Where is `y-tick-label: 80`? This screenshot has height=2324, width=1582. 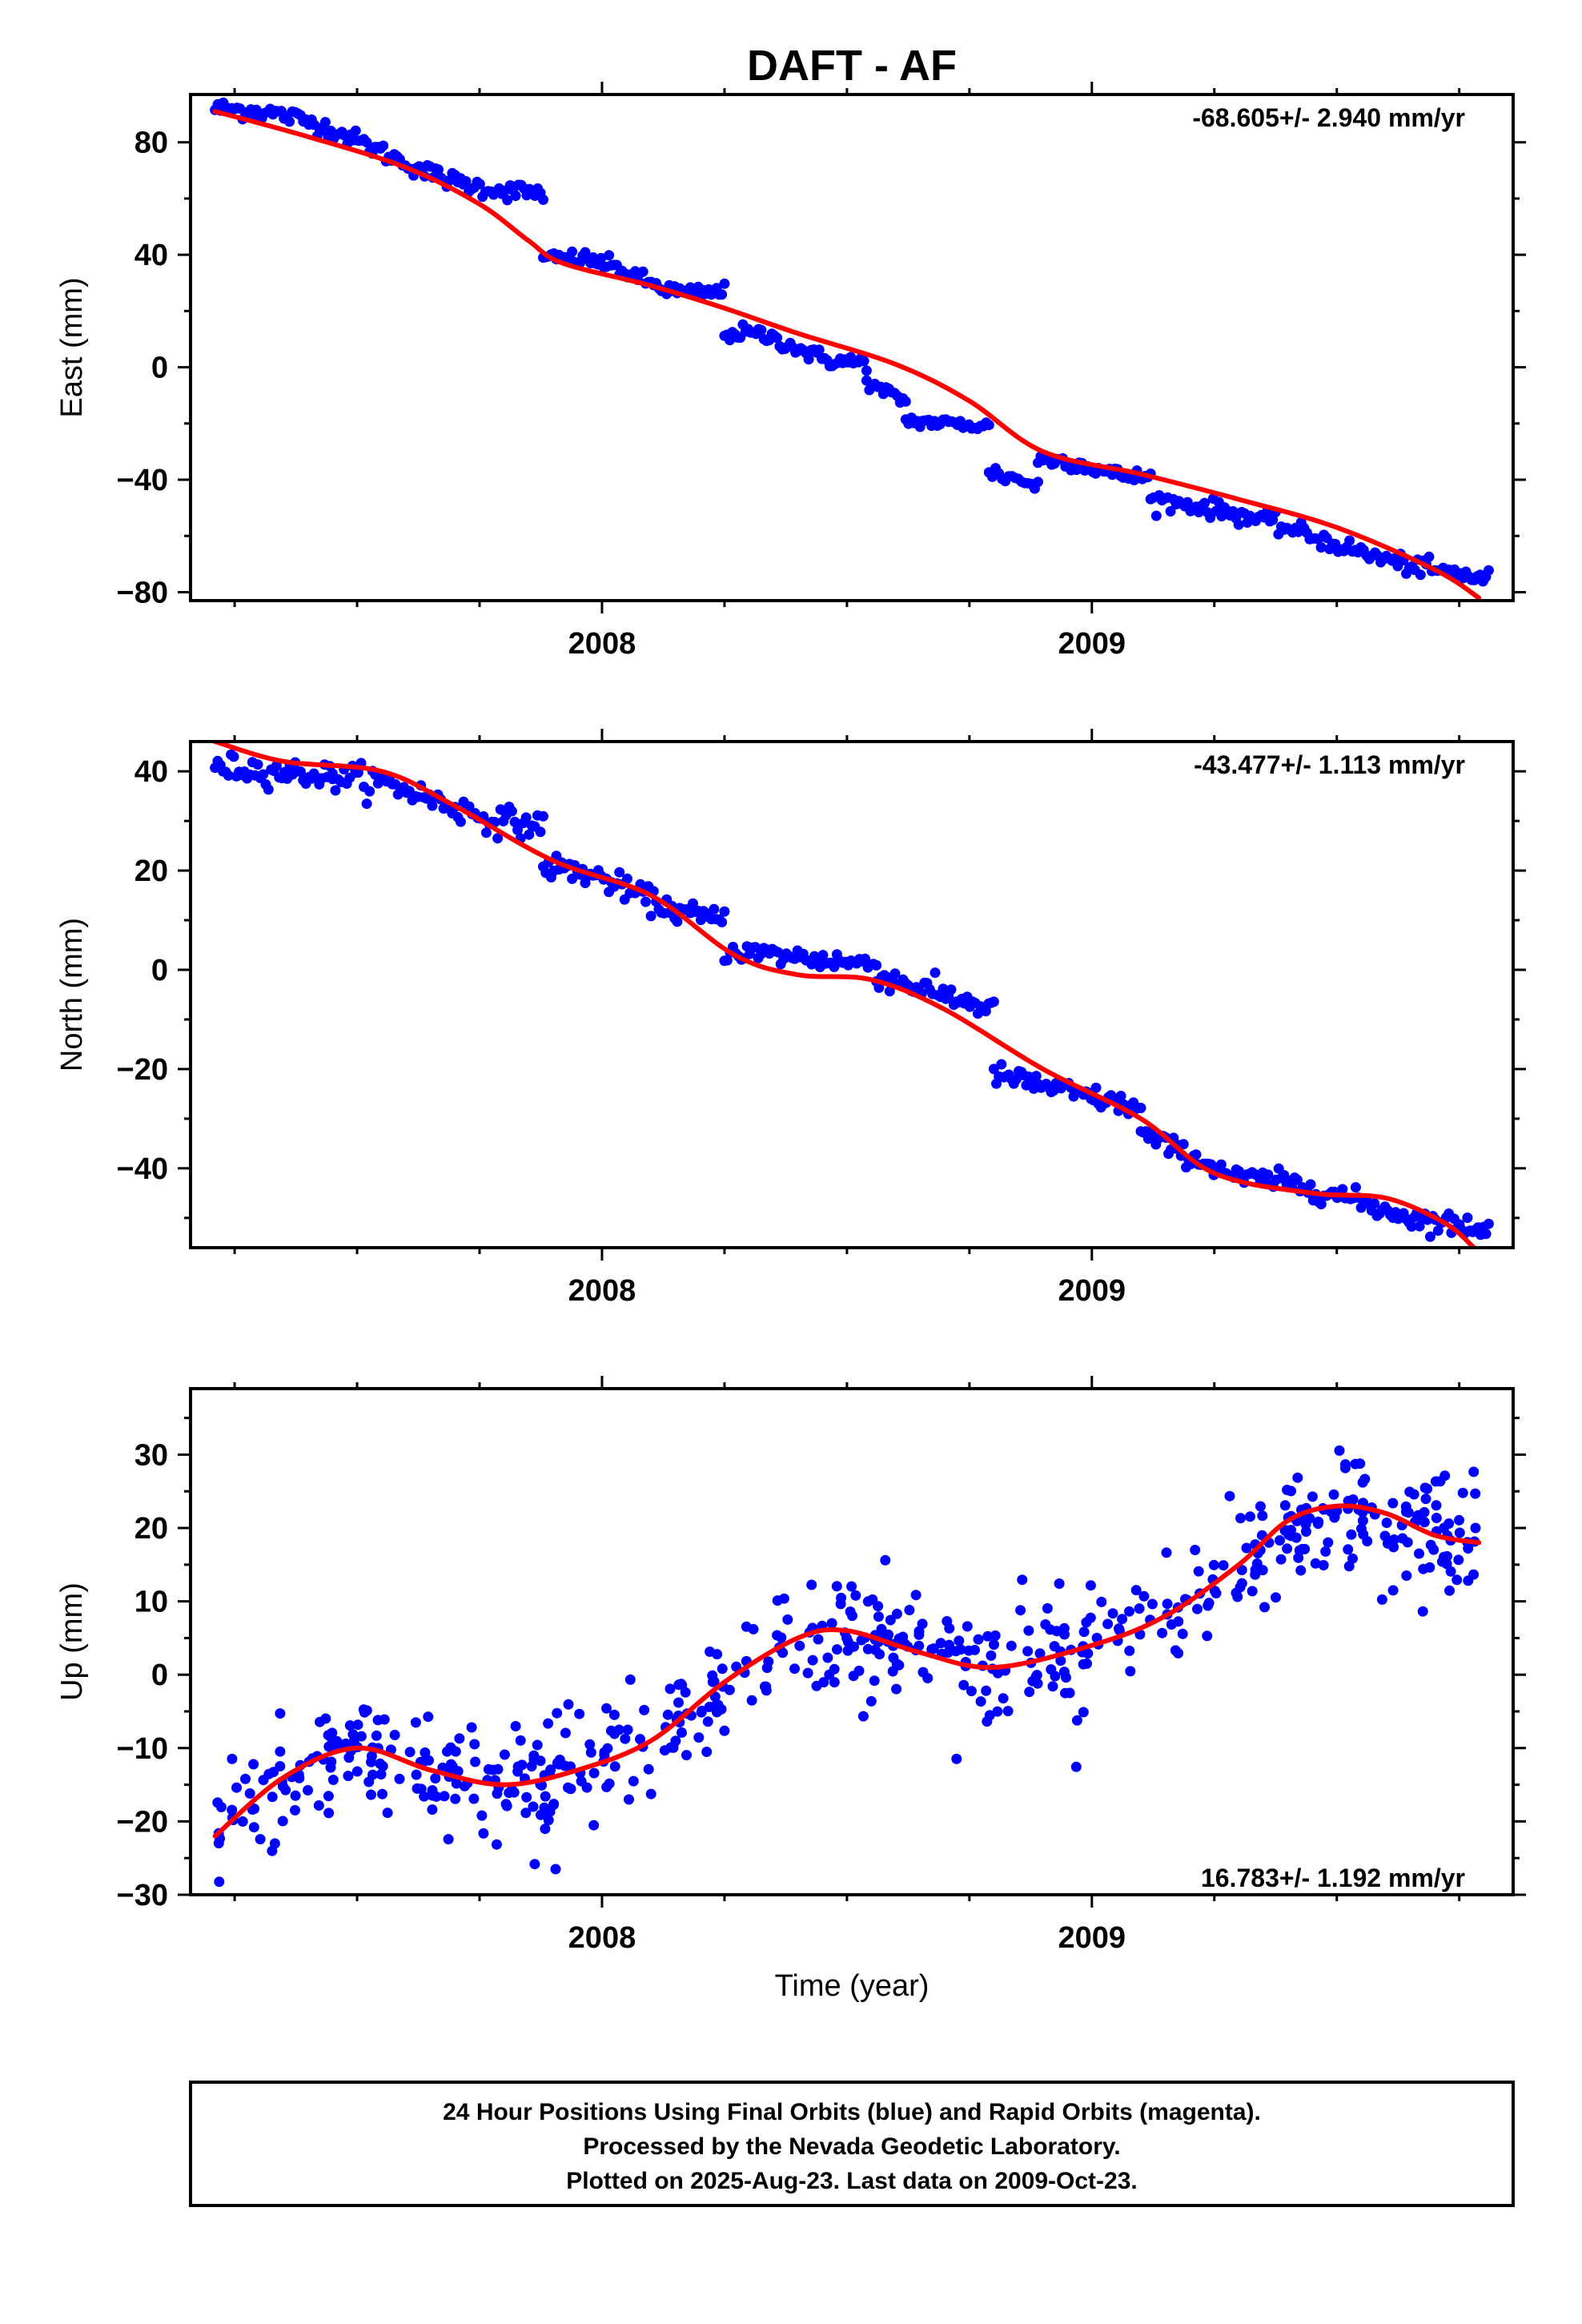 y-tick-label: 80 is located at coordinates (151, 143).